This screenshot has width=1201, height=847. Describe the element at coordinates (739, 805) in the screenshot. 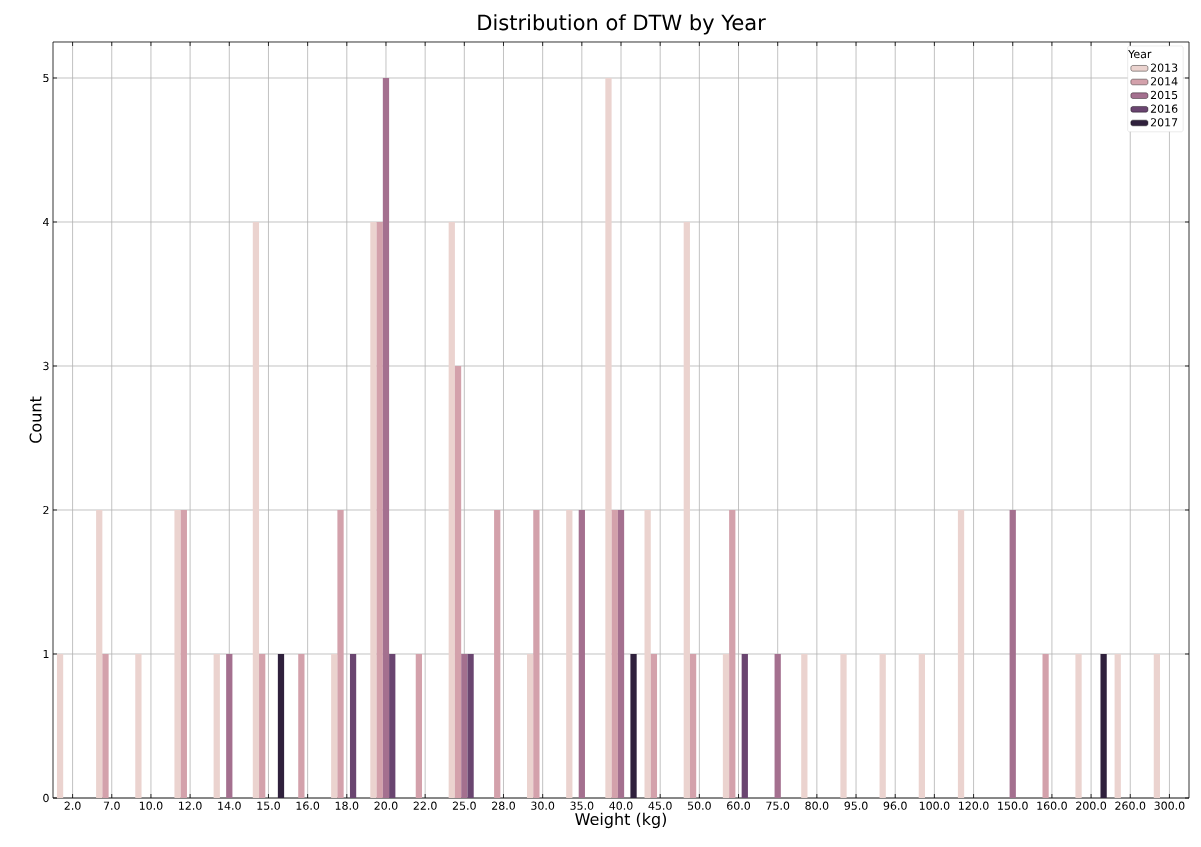

I see `x-tick-label: 60.0` at that location.